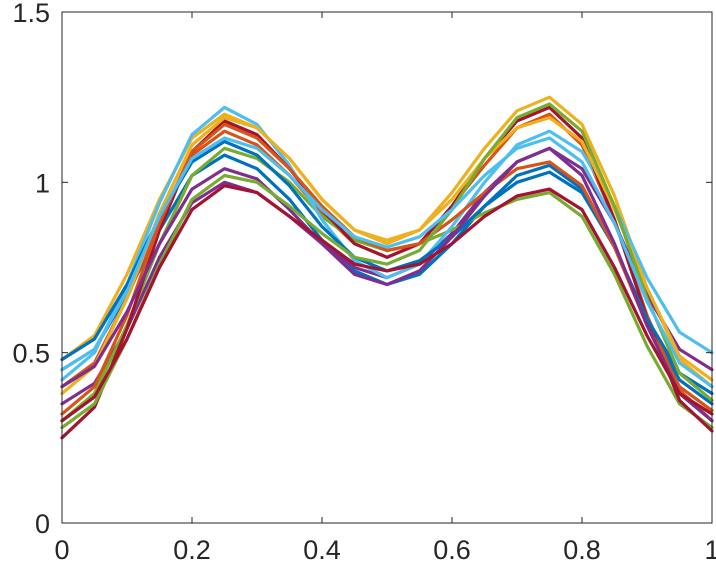 The width and height of the screenshot is (716, 573). What do you see at coordinates (42, 183) in the screenshot?
I see `y-tick-label: 1` at bounding box center [42, 183].